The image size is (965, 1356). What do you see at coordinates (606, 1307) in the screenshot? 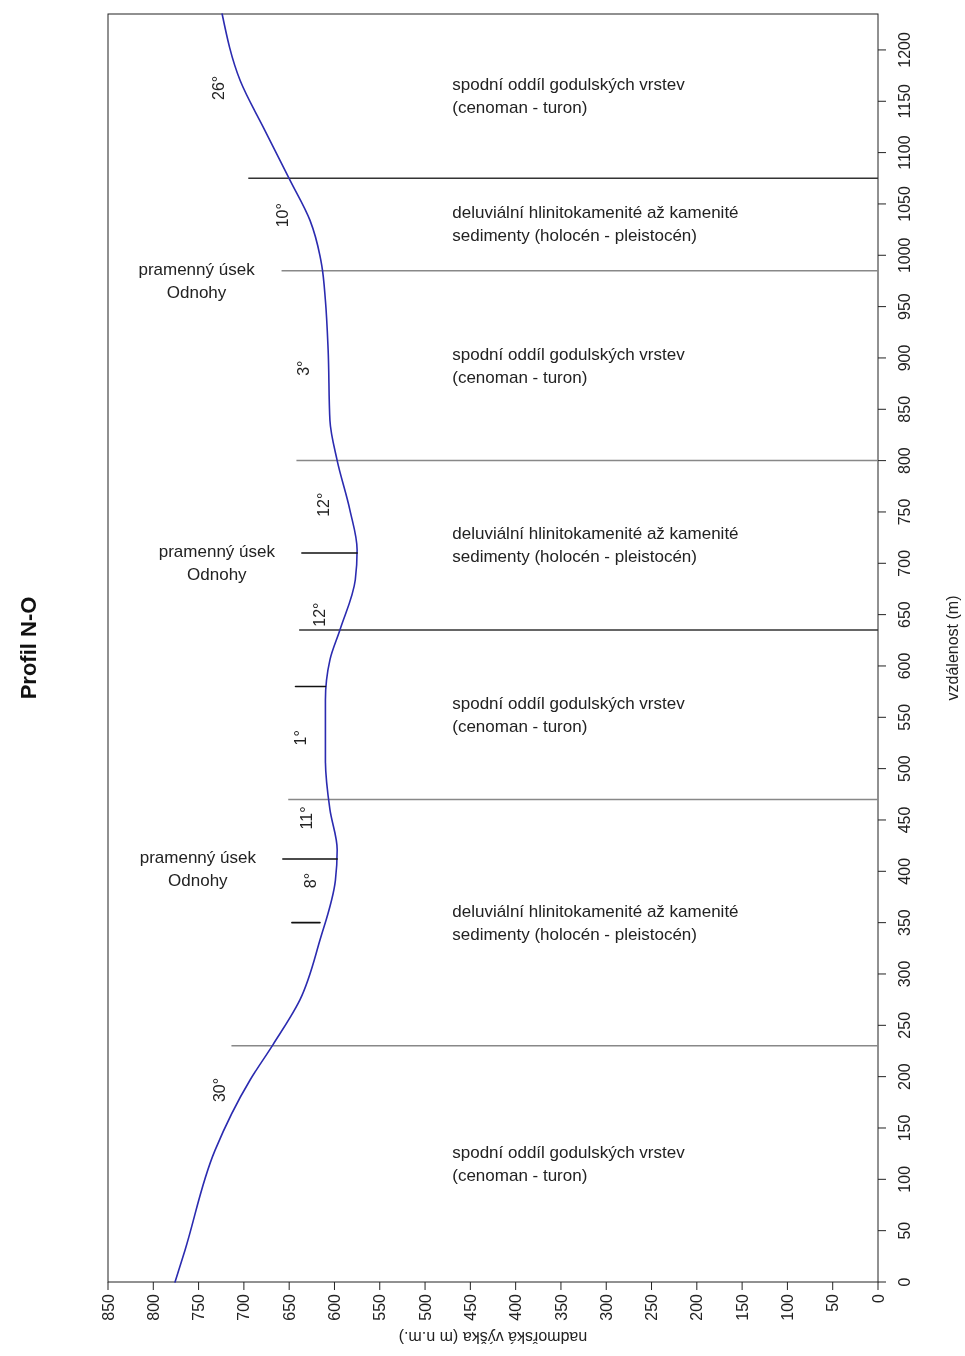
I see `x-tick-label: 300` at bounding box center [606, 1307].